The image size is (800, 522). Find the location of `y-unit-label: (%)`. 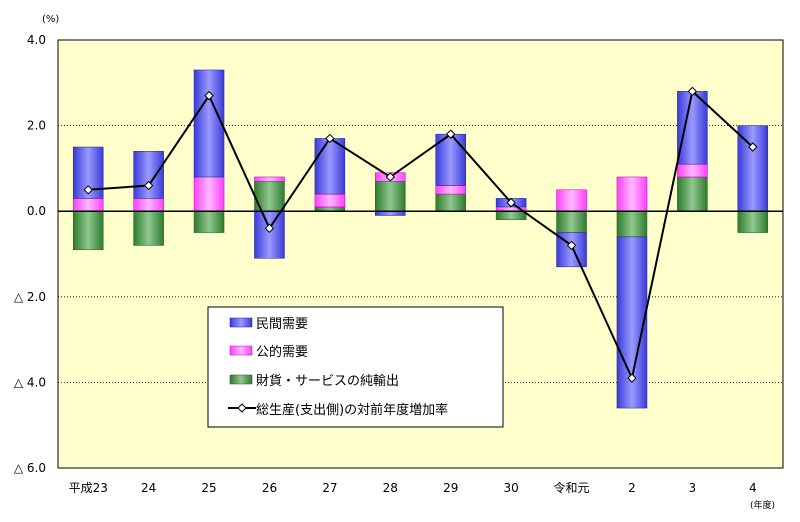

y-unit-label: (%) is located at coordinates (50, 19).